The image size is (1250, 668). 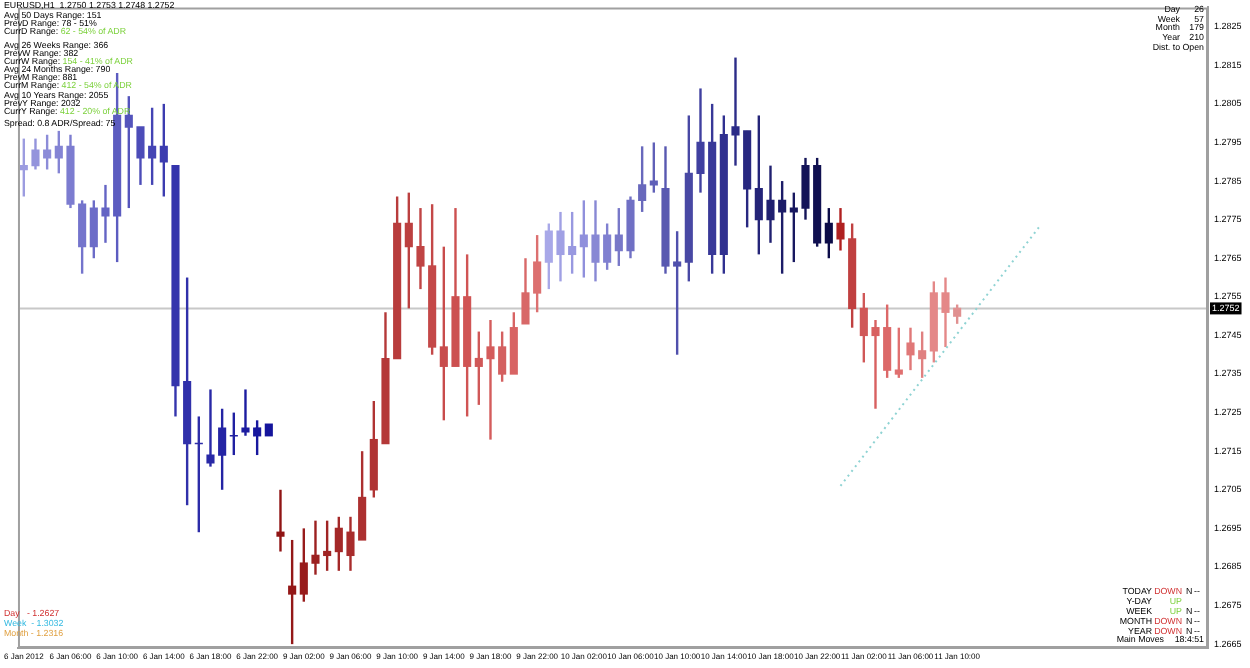 What do you see at coordinates (280, 520) in the screenshot?
I see `candlestick` at bounding box center [280, 520].